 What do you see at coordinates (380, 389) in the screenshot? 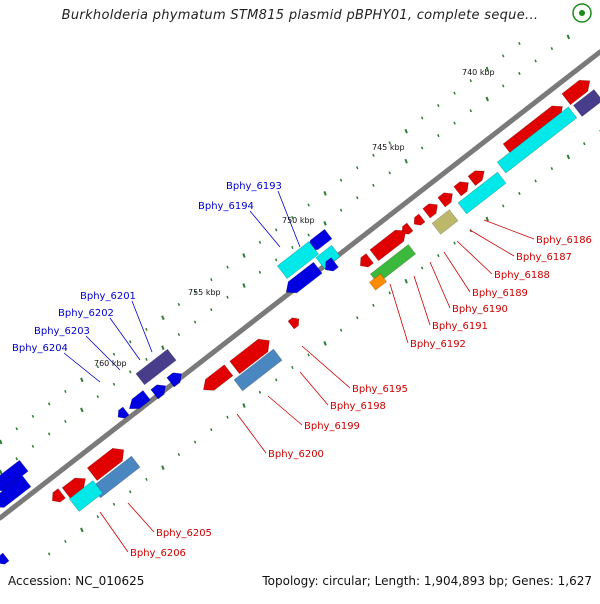
I see `gene-label-bphy_6195: Bphy_6195` at bounding box center [380, 389].